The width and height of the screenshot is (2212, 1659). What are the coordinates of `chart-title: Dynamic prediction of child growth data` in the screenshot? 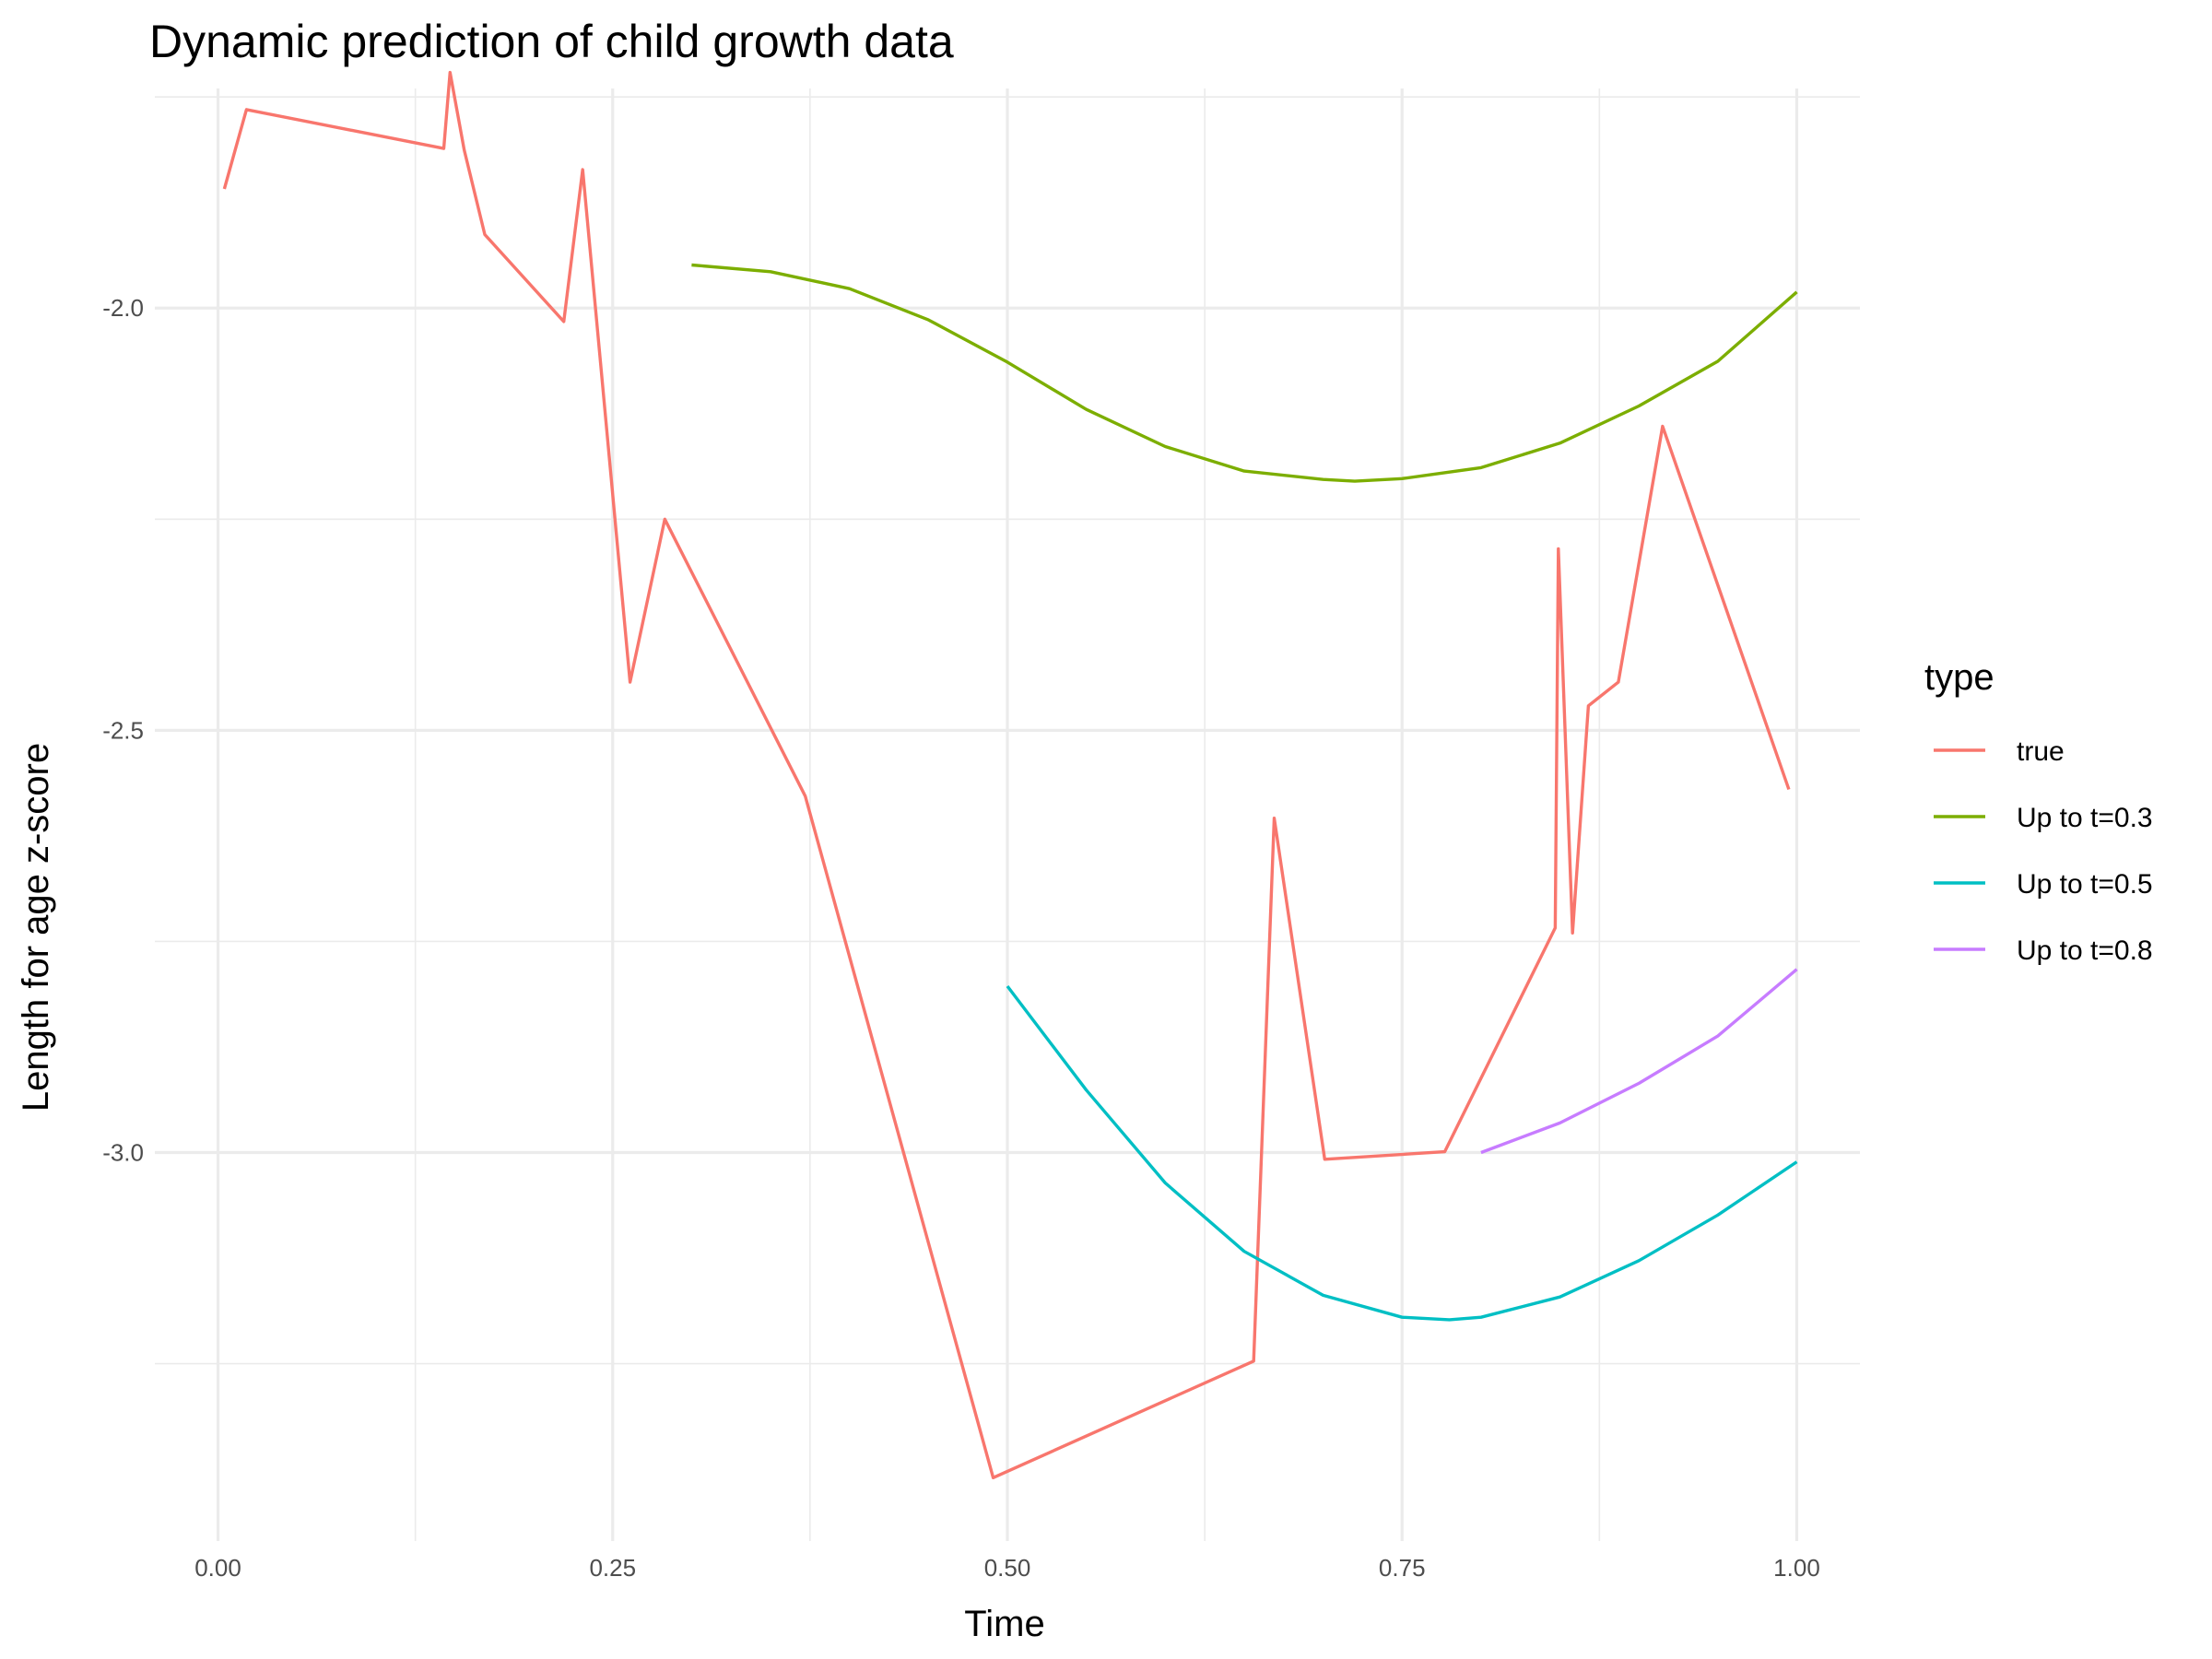 It's located at (551, 41).